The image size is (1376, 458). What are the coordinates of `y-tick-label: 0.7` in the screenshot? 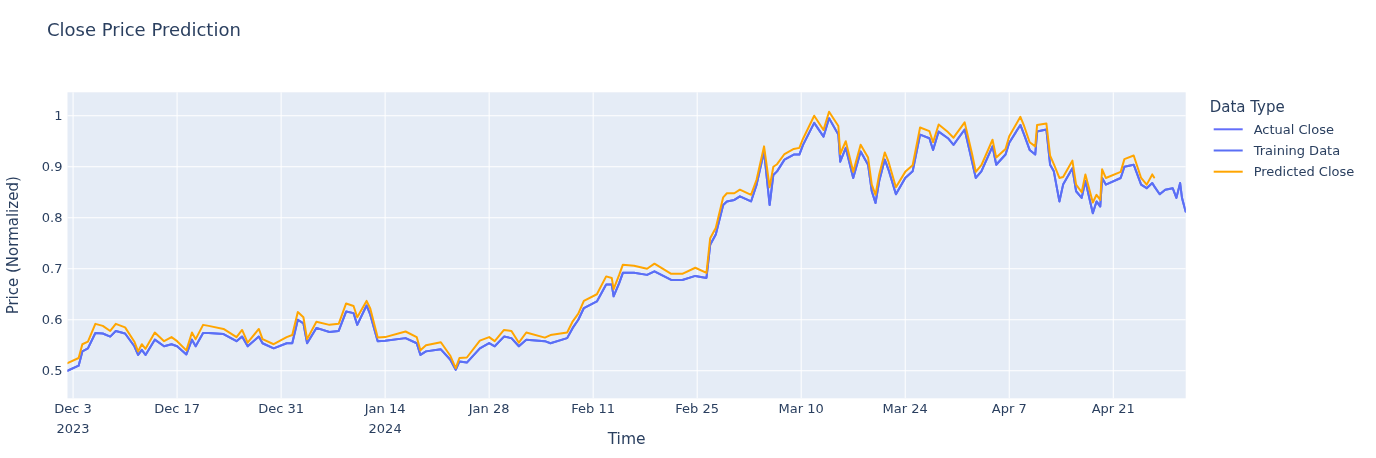 It's located at (52, 269).